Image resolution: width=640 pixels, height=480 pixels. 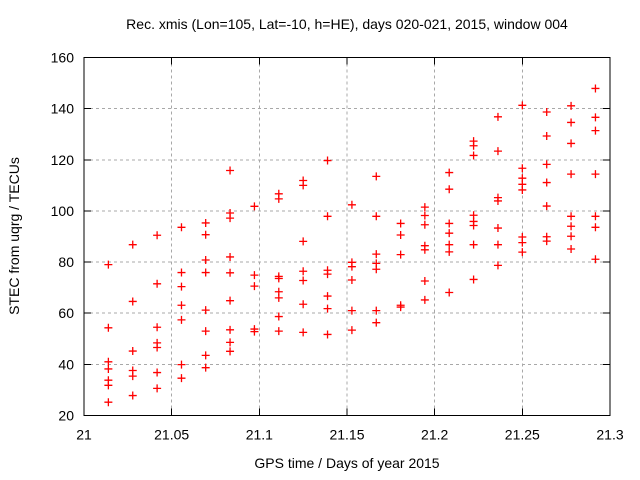 I want to click on y-axis-label: STEC from uqrg / TECUs, so click(x=14, y=236).